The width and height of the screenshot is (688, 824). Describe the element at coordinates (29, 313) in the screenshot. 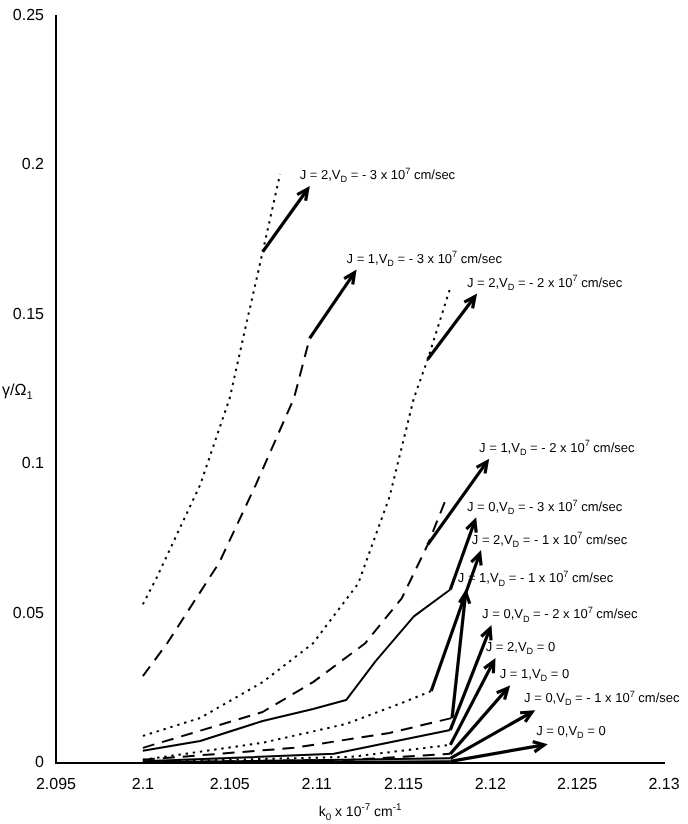

I see `y-tick-label: 0.15` at that location.